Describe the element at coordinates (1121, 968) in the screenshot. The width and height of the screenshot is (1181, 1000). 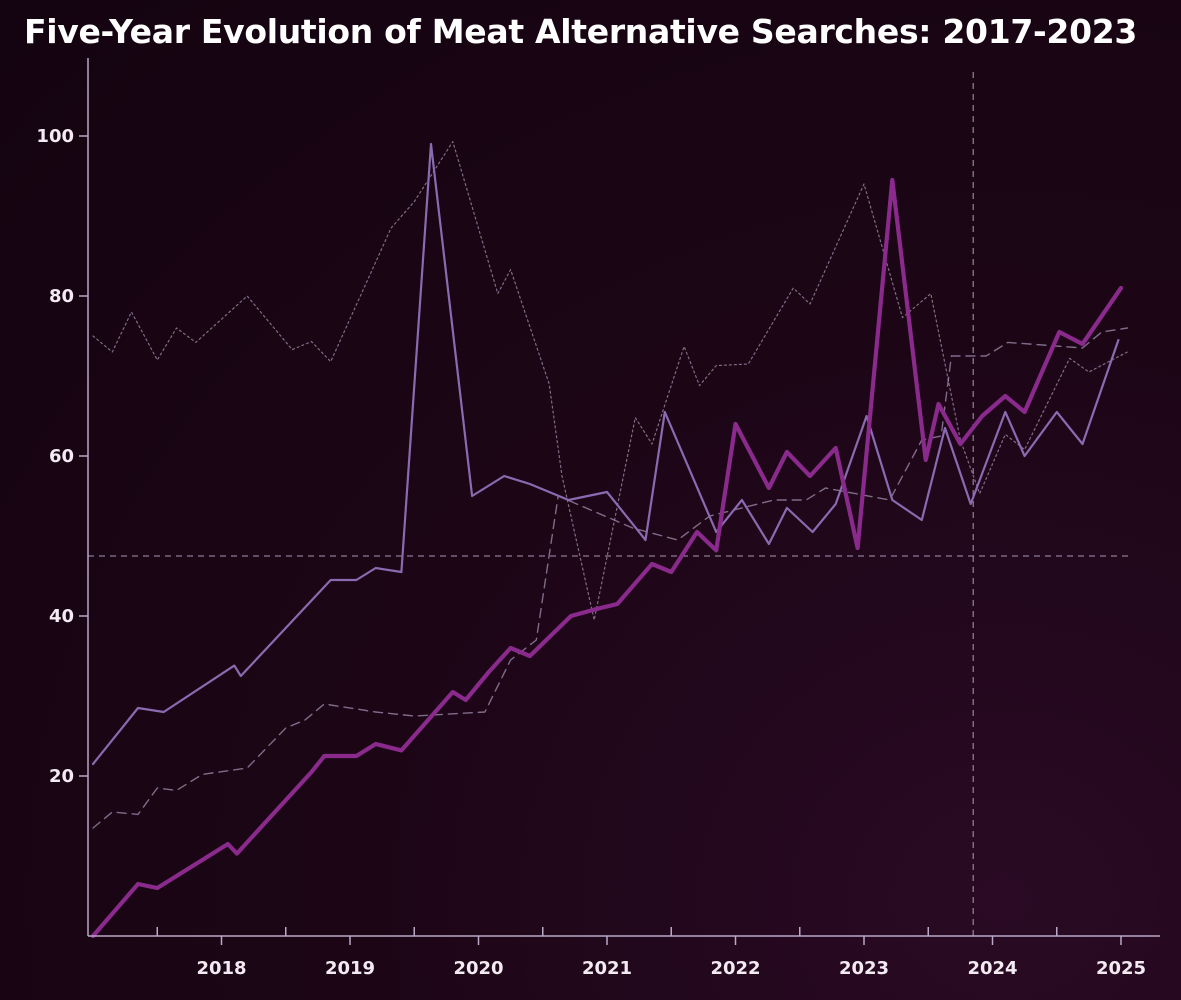
I see `x-tick-label-2025: 2025` at that location.